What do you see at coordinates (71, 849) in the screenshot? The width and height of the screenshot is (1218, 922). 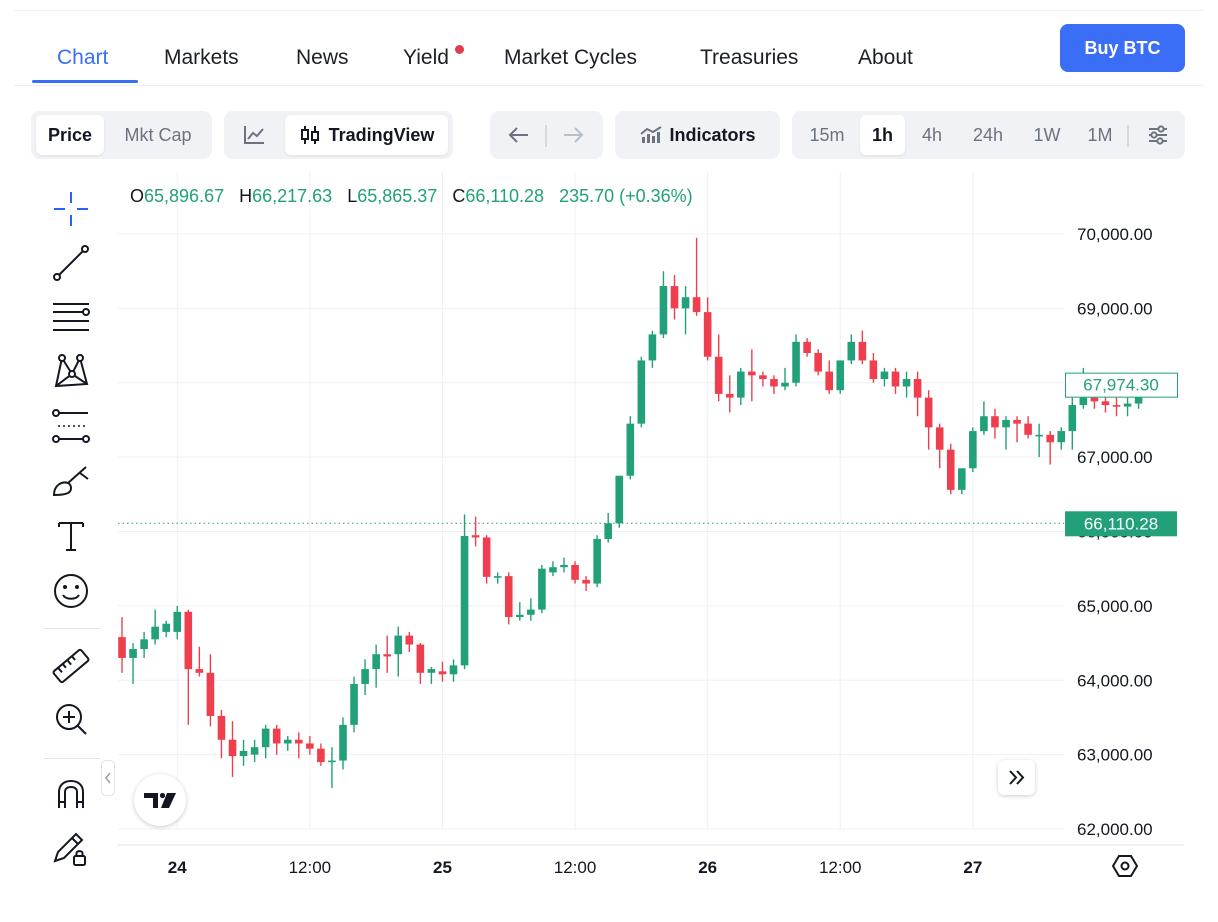 I see `lock-drawings-tool` at bounding box center [71, 849].